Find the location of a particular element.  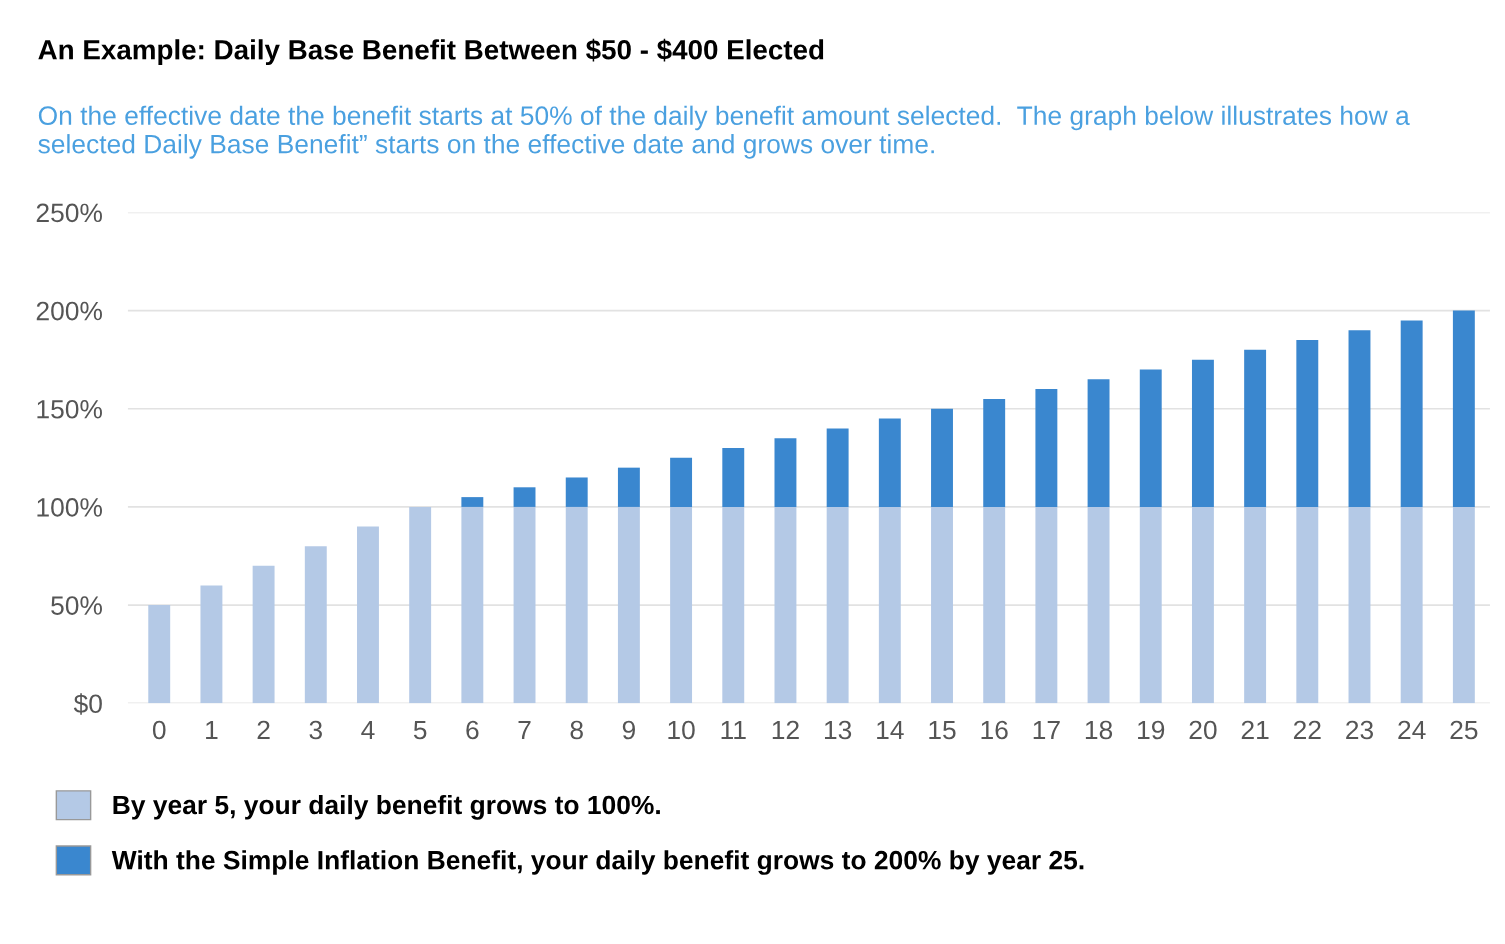

x-tick-label: 16 is located at coordinates (994, 730).